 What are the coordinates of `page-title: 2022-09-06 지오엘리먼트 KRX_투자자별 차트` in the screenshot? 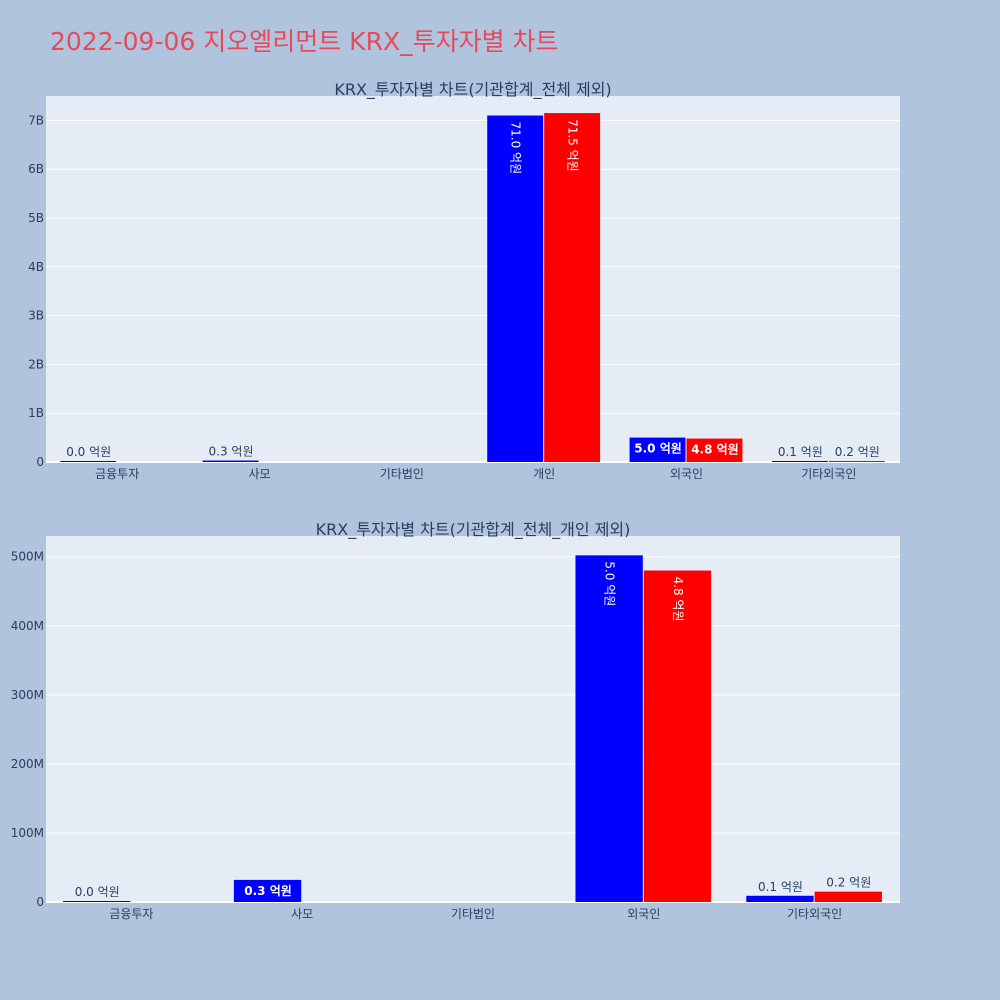 It's located at (304, 41).